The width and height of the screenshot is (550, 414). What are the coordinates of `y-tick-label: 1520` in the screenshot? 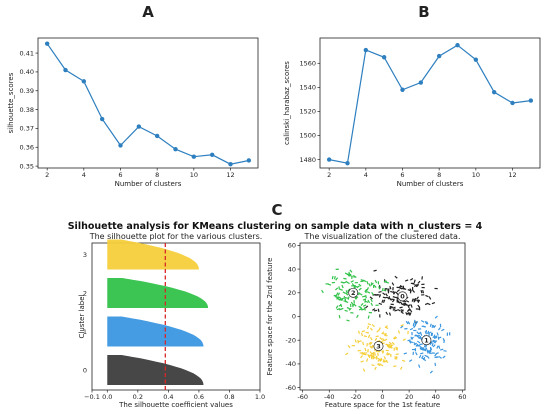 It's located at (307, 112).